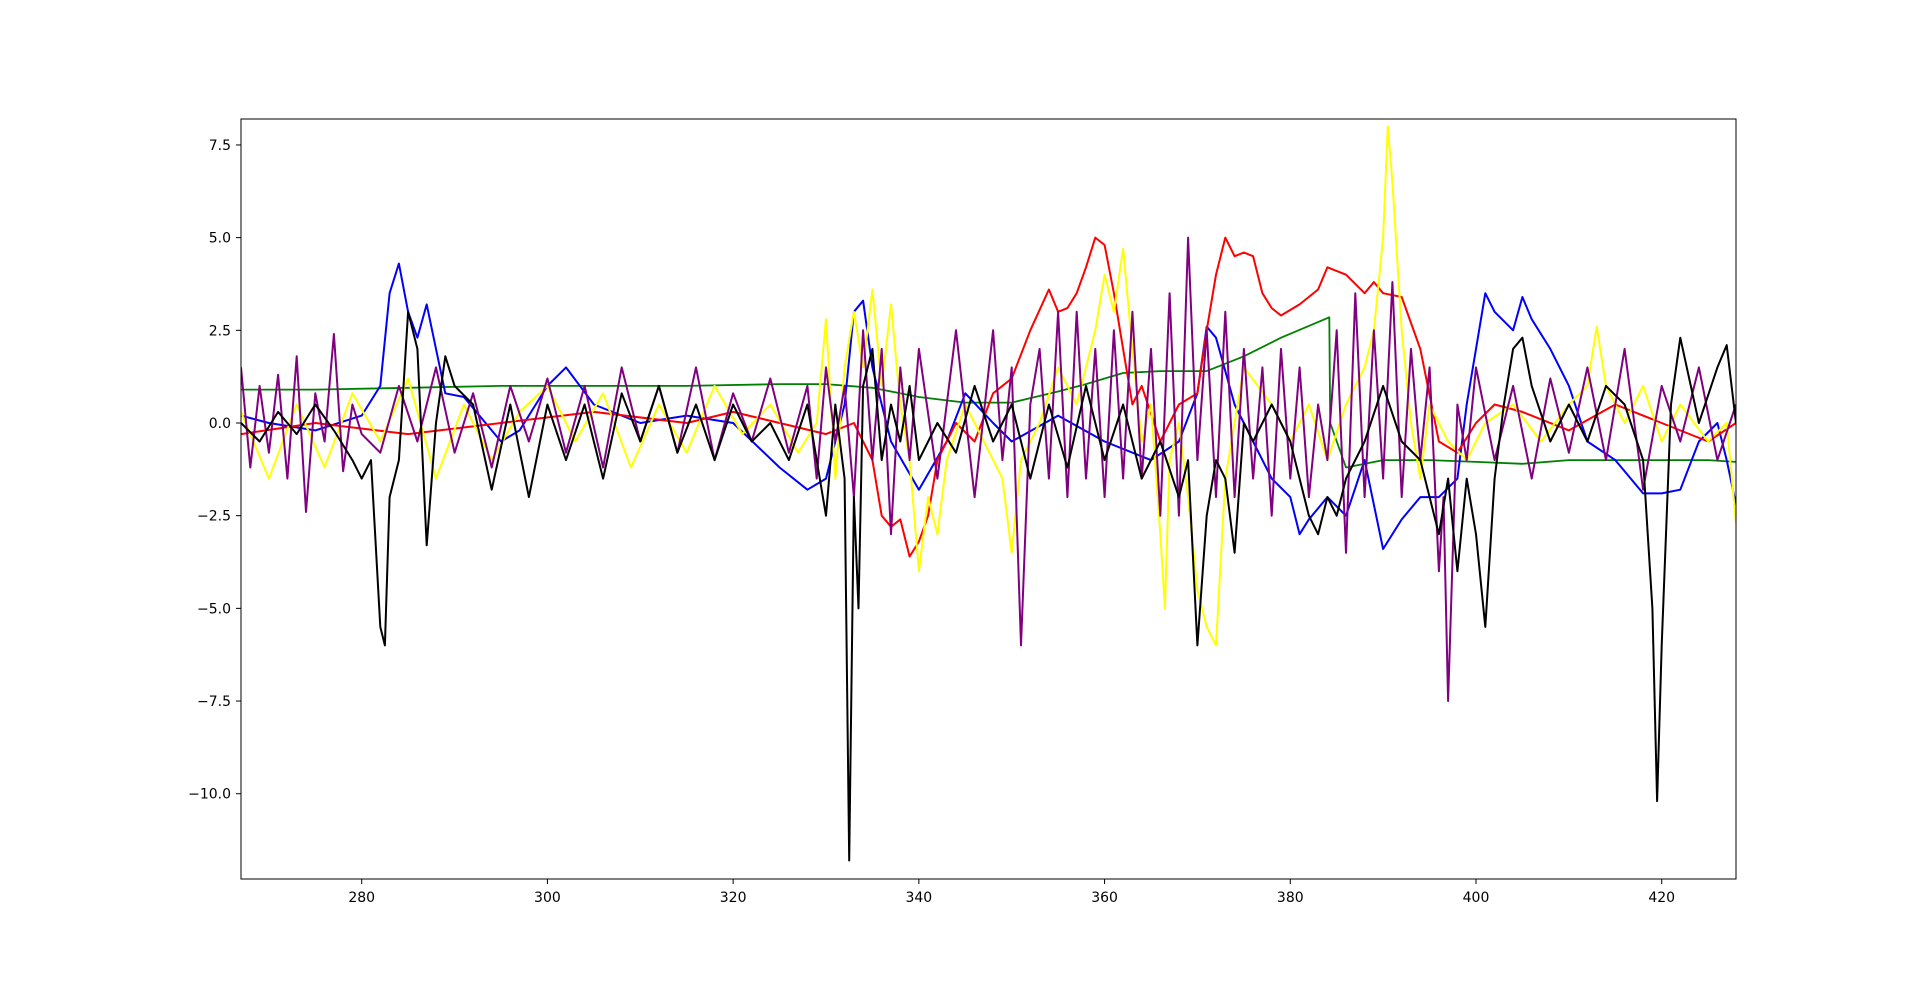 The width and height of the screenshot is (1920, 983). Describe the element at coordinates (220, 239) in the screenshot. I see `y-tick-label: 5.0` at that location.